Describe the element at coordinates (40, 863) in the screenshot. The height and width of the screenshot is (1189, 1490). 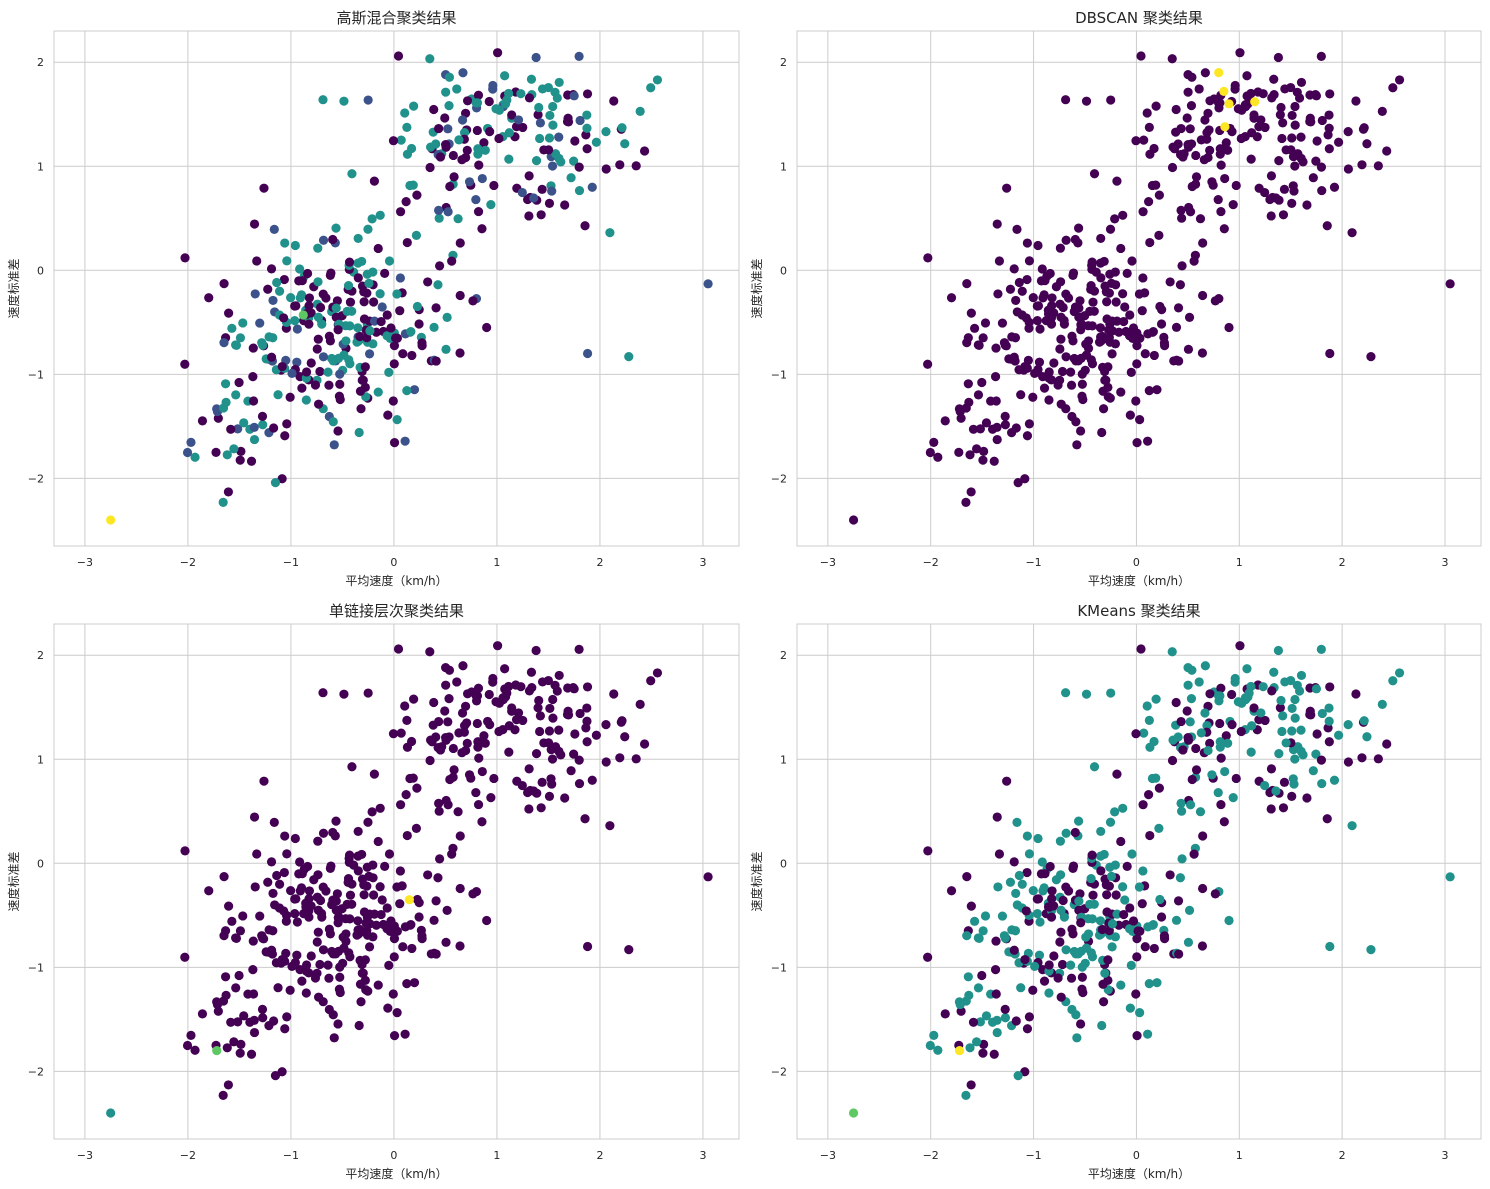
I see `y-tick-label: 0` at that location.